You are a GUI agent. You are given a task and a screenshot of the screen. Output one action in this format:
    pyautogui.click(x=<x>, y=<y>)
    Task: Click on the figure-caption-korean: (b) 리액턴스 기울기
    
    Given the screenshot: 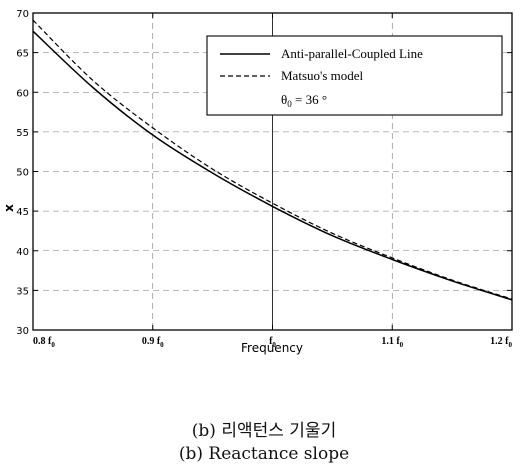 What is the action you would take?
    pyautogui.click(x=264, y=431)
    